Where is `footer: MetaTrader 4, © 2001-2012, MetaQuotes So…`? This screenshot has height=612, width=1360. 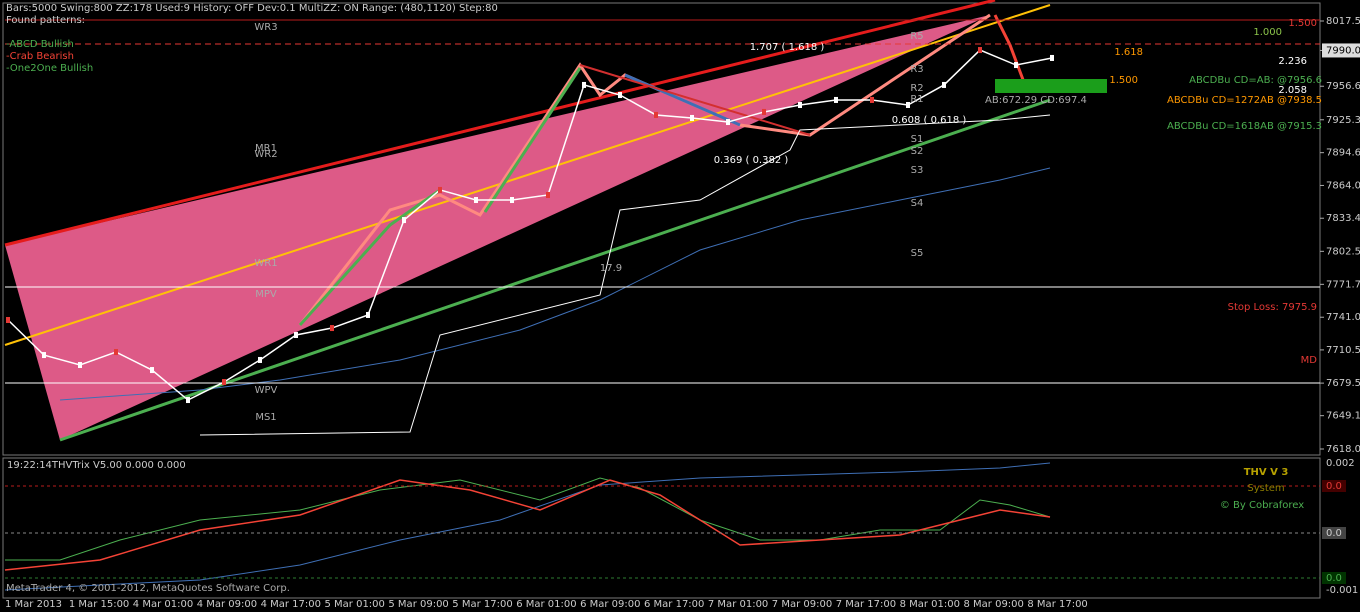 footer: MetaTrader 4, © 2001-2012, MetaQuotes So… is located at coordinates (148, 588).